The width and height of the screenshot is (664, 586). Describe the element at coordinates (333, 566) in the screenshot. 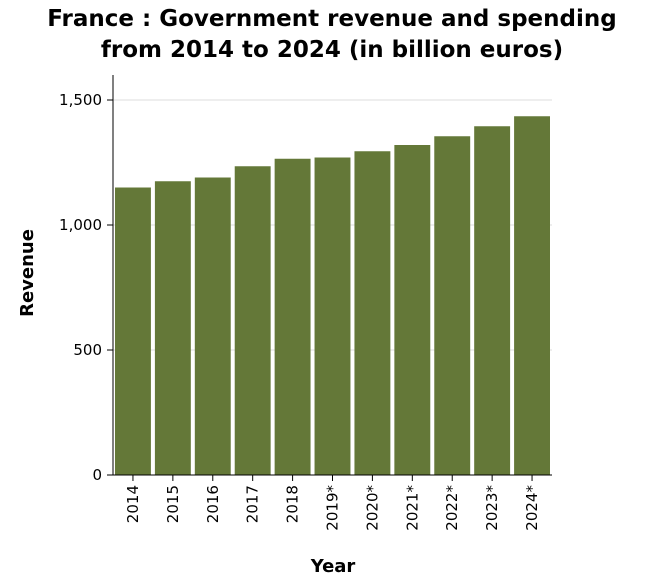

I see `x-axis-title: Year` at that location.